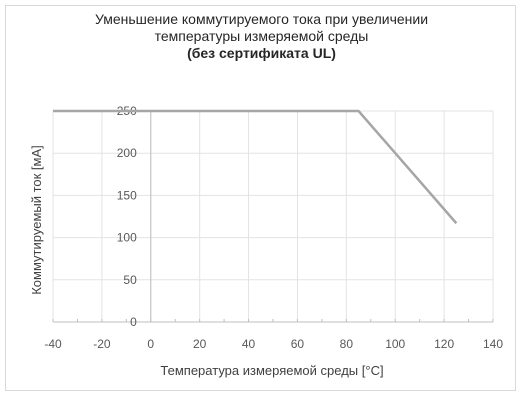 This screenshot has height=397, width=523. I want to click on x-tick-label: 80, so click(347, 344).